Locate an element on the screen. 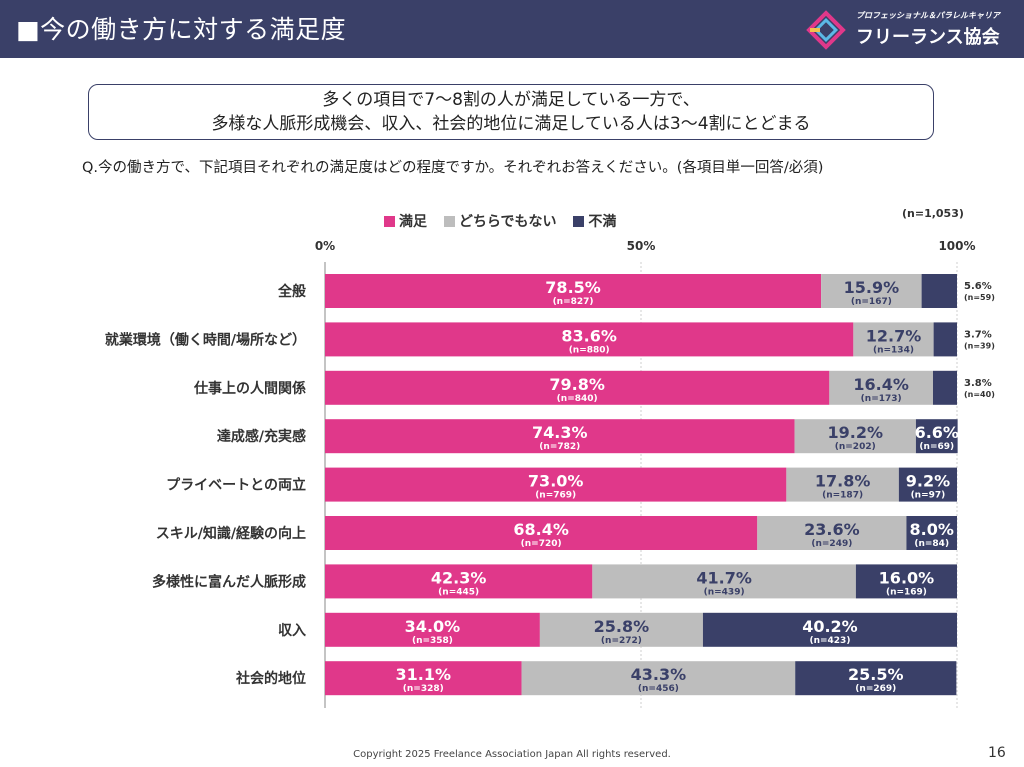 The width and height of the screenshot is (1024, 767). count-label-dissatisfied: (n=40) is located at coordinates (979, 394).